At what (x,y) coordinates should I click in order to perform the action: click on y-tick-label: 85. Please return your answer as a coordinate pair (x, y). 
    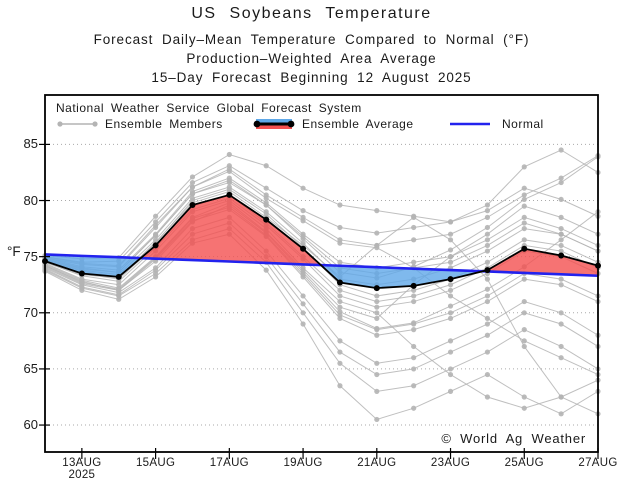
    Looking at the image, I should click on (30, 144).